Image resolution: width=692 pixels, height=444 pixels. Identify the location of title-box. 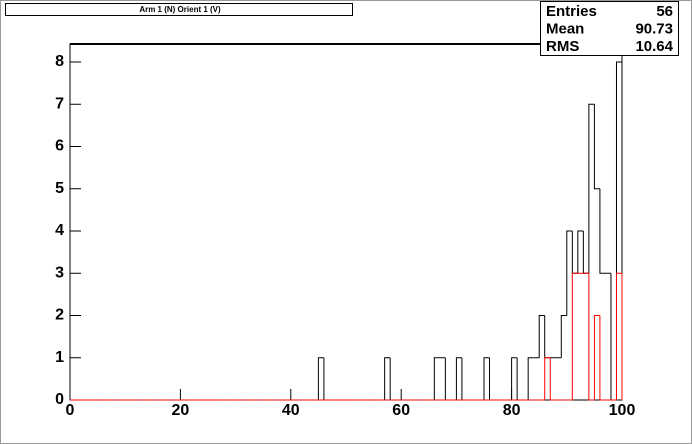
(179, 9).